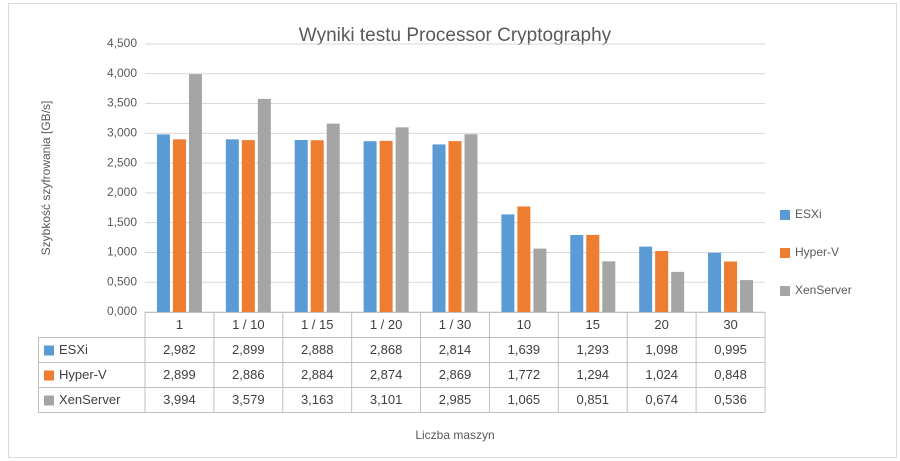 The image size is (900, 461). I want to click on table-cell: 1,098, so click(661, 349).